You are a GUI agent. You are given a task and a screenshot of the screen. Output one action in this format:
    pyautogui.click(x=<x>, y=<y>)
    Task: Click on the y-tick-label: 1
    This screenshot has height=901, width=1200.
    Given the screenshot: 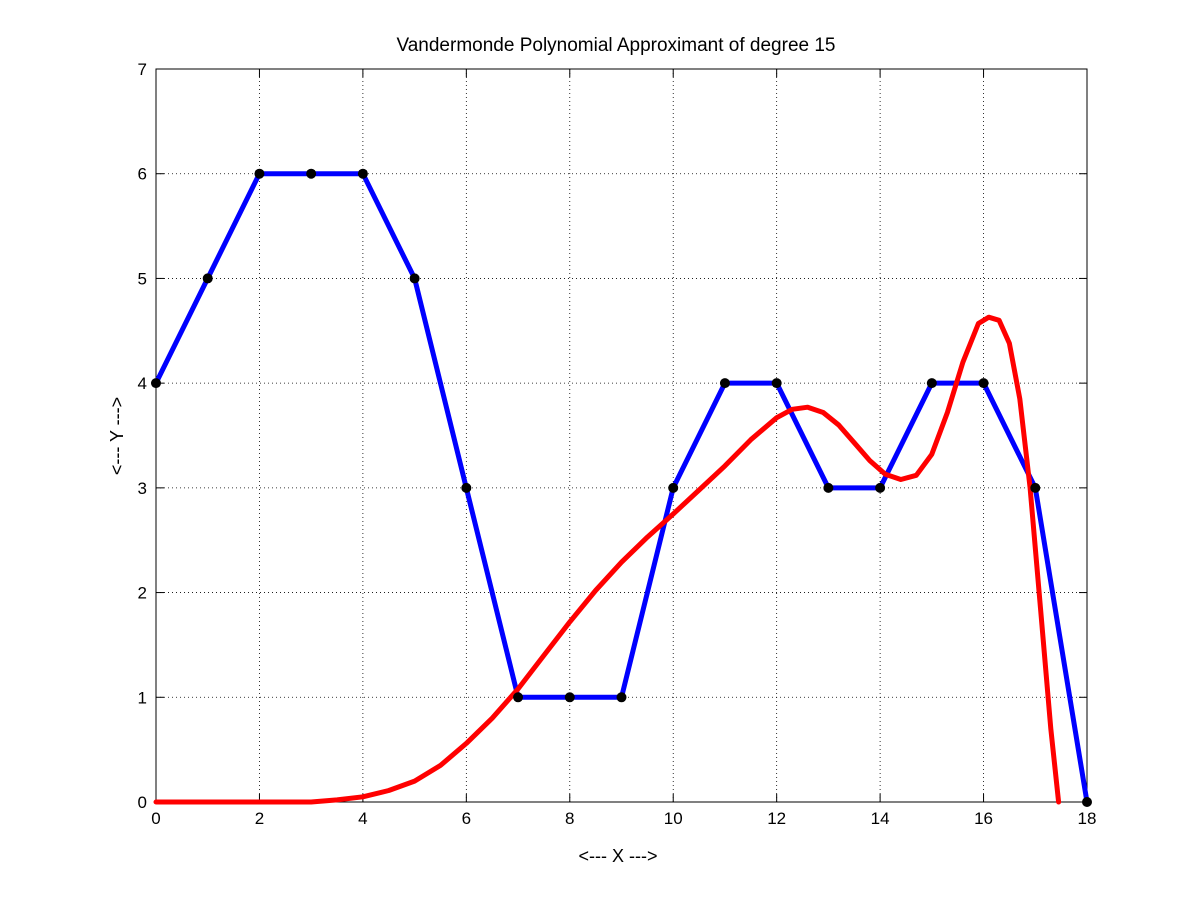 What is the action you would take?
    pyautogui.click(x=142, y=697)
    